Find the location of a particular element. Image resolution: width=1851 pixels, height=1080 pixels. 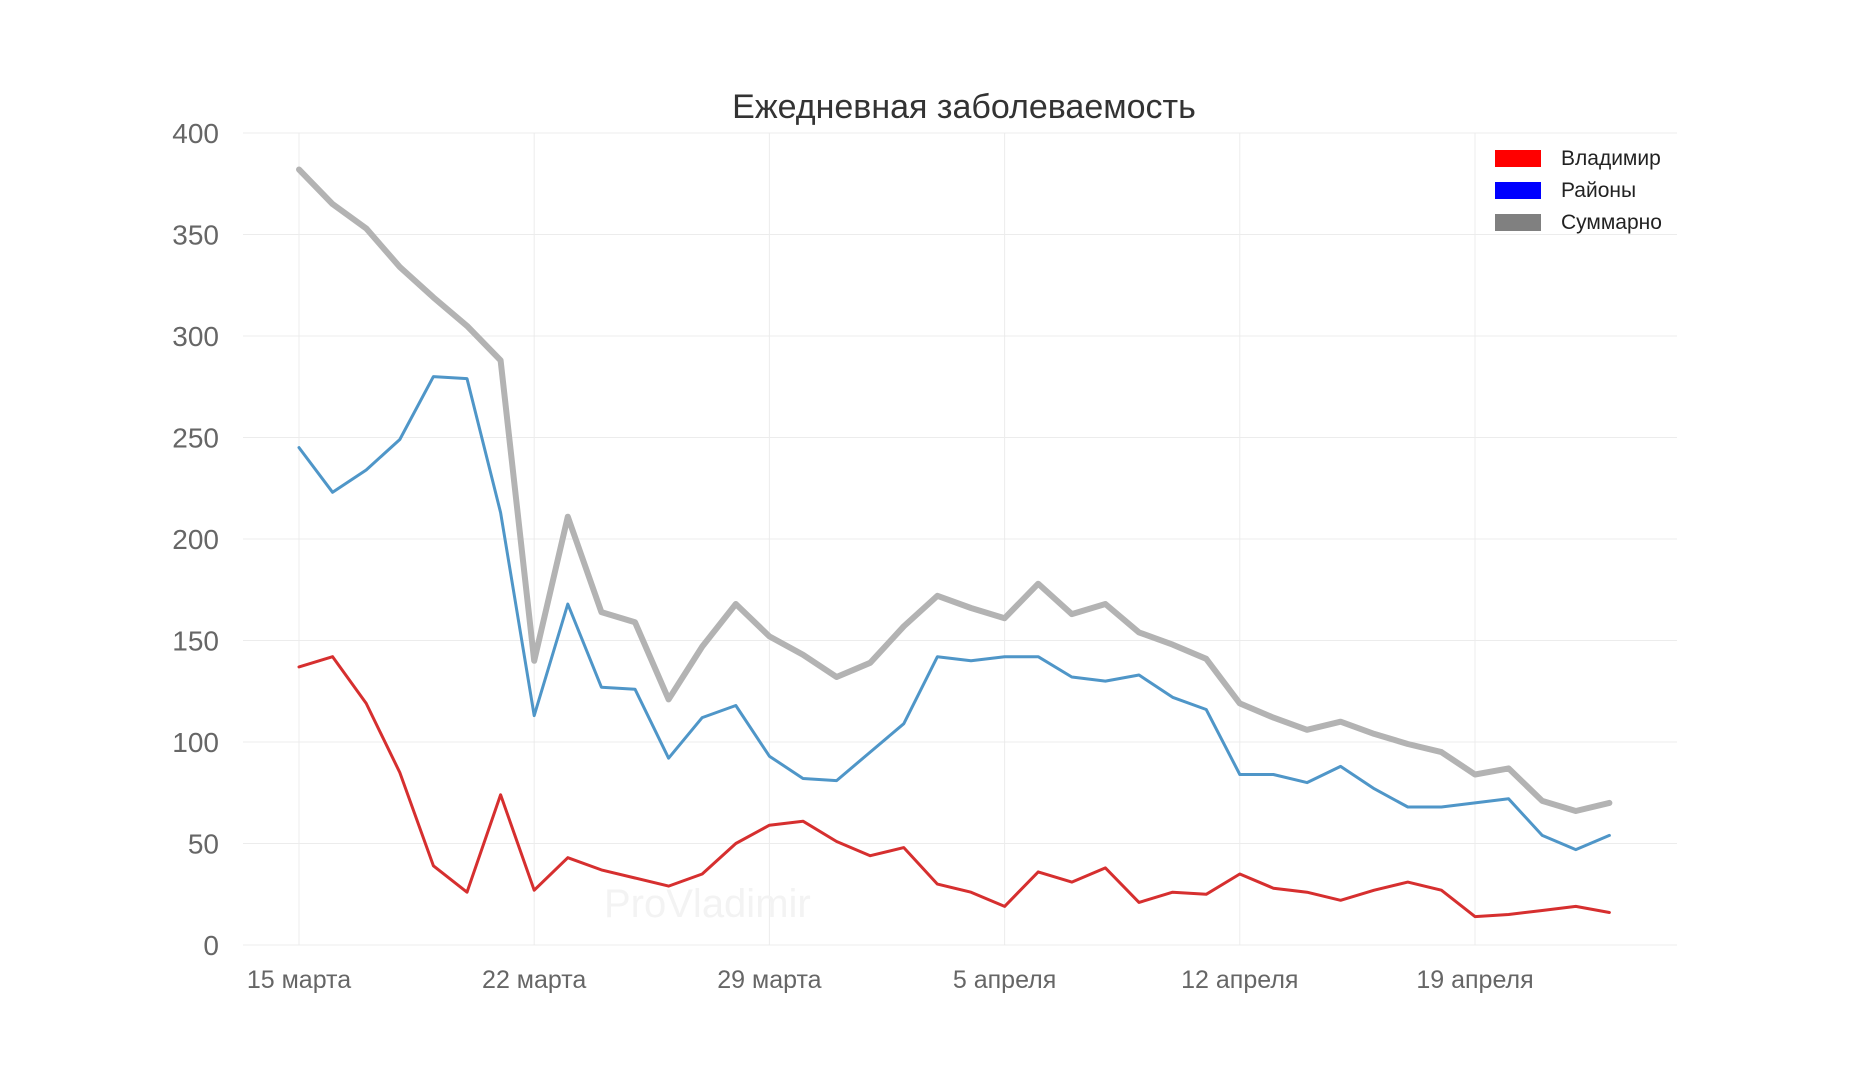

x-tick-label: 12 апреля is located at coordinates (1239, 980).